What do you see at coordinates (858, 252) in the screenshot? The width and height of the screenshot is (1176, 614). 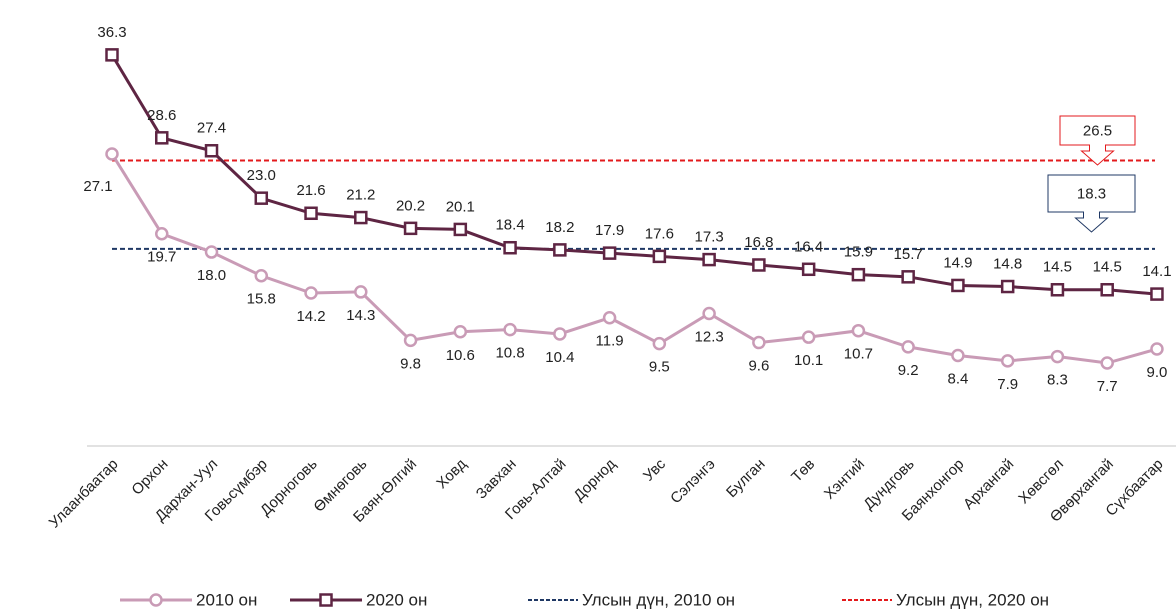 I see `data-label: 15.9` at bounding box center [858, 252].